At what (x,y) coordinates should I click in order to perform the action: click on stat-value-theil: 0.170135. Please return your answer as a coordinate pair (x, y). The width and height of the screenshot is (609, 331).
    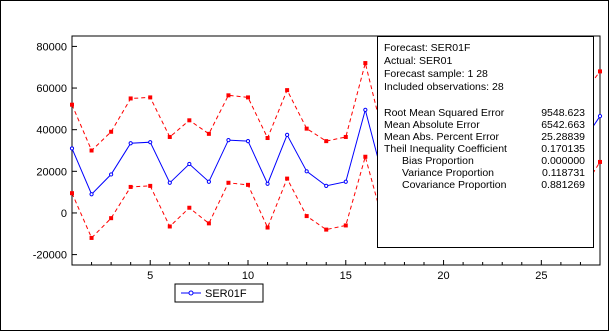
    Looking at the image, I should click on (563, 149).